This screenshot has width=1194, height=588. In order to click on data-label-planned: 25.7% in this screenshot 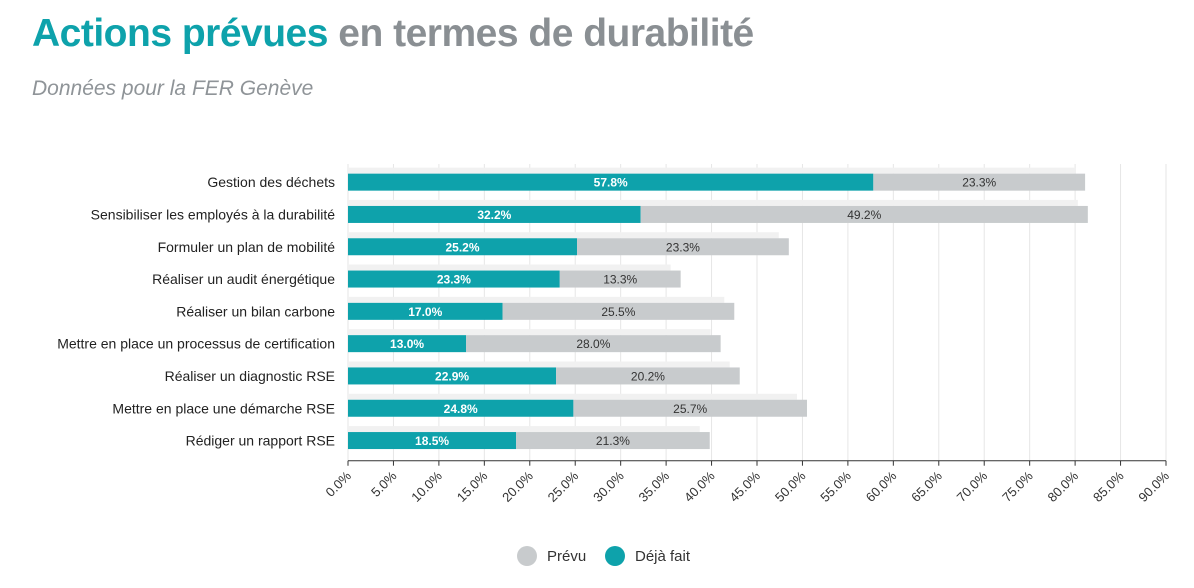, I will do `click(690, 409)`.